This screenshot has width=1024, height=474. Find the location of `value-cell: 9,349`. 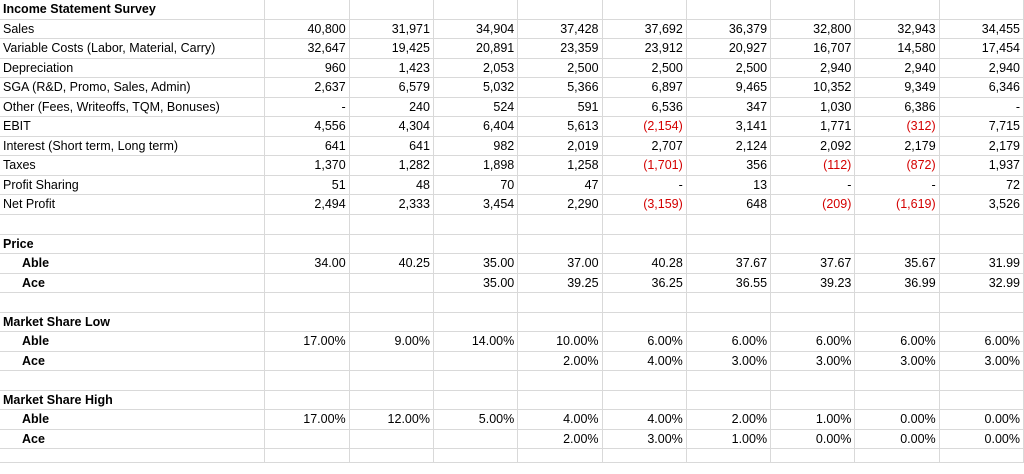

value-cell: 9,349 is located at coordinates (897, 87).